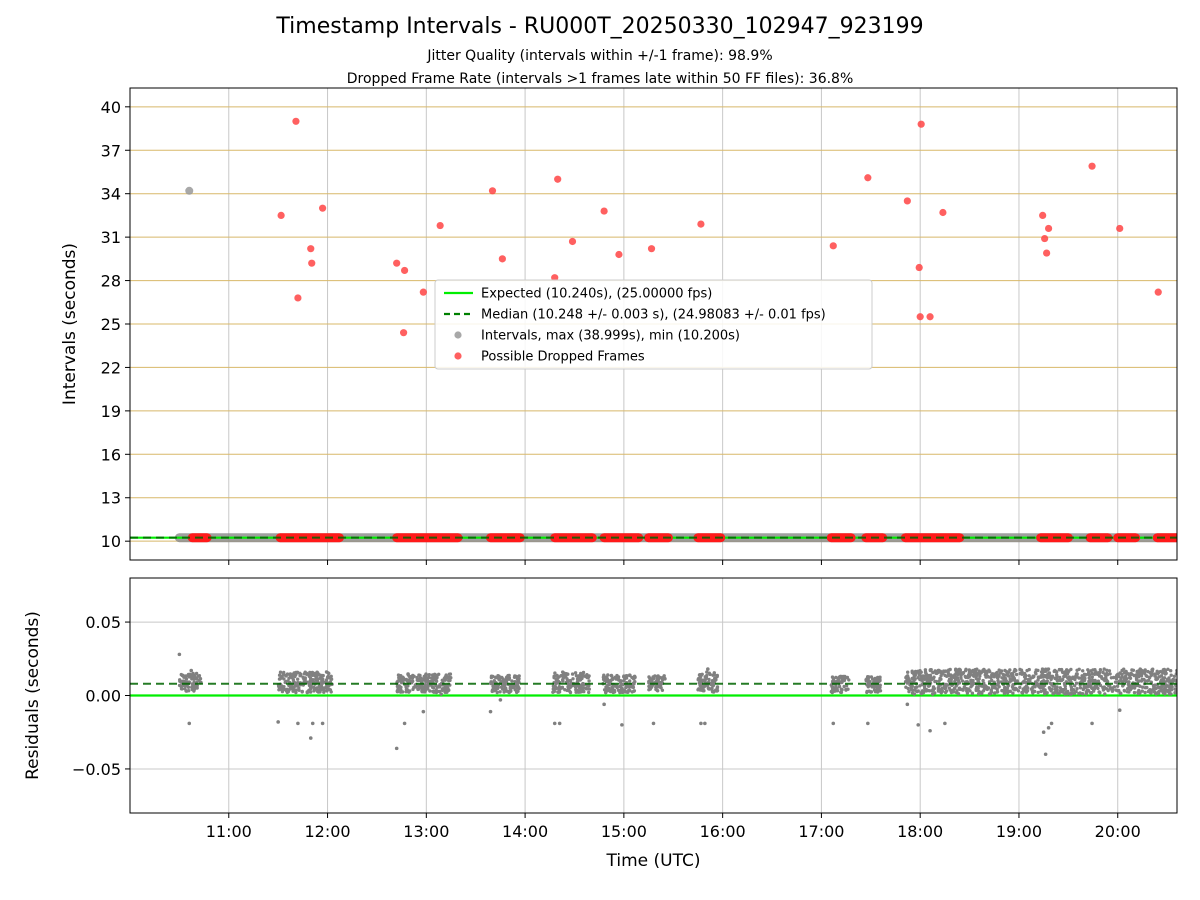  Describe the element at coordinates (1019, 831) in the screenshot. I see `xtick-label-8: 19:00` at that location.